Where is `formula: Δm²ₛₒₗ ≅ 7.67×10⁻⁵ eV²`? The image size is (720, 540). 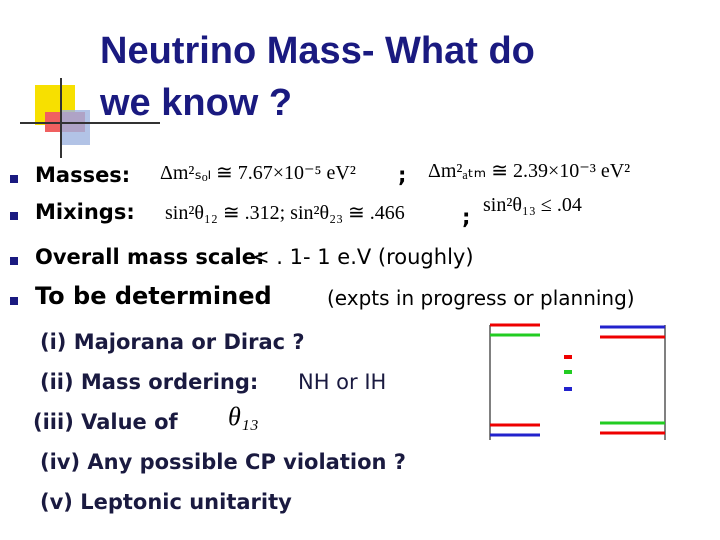
formula: Δm²ₛₒₗ ≅ 7.67×10⁻⁵ eV² is located at coordinates (258, 173).